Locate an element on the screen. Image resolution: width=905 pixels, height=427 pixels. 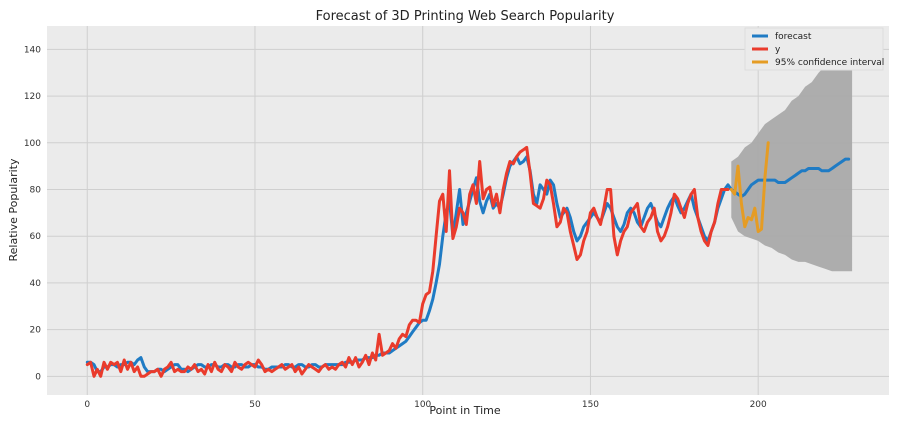
y-tick-label: 120 is located at coordinates (32, 97).